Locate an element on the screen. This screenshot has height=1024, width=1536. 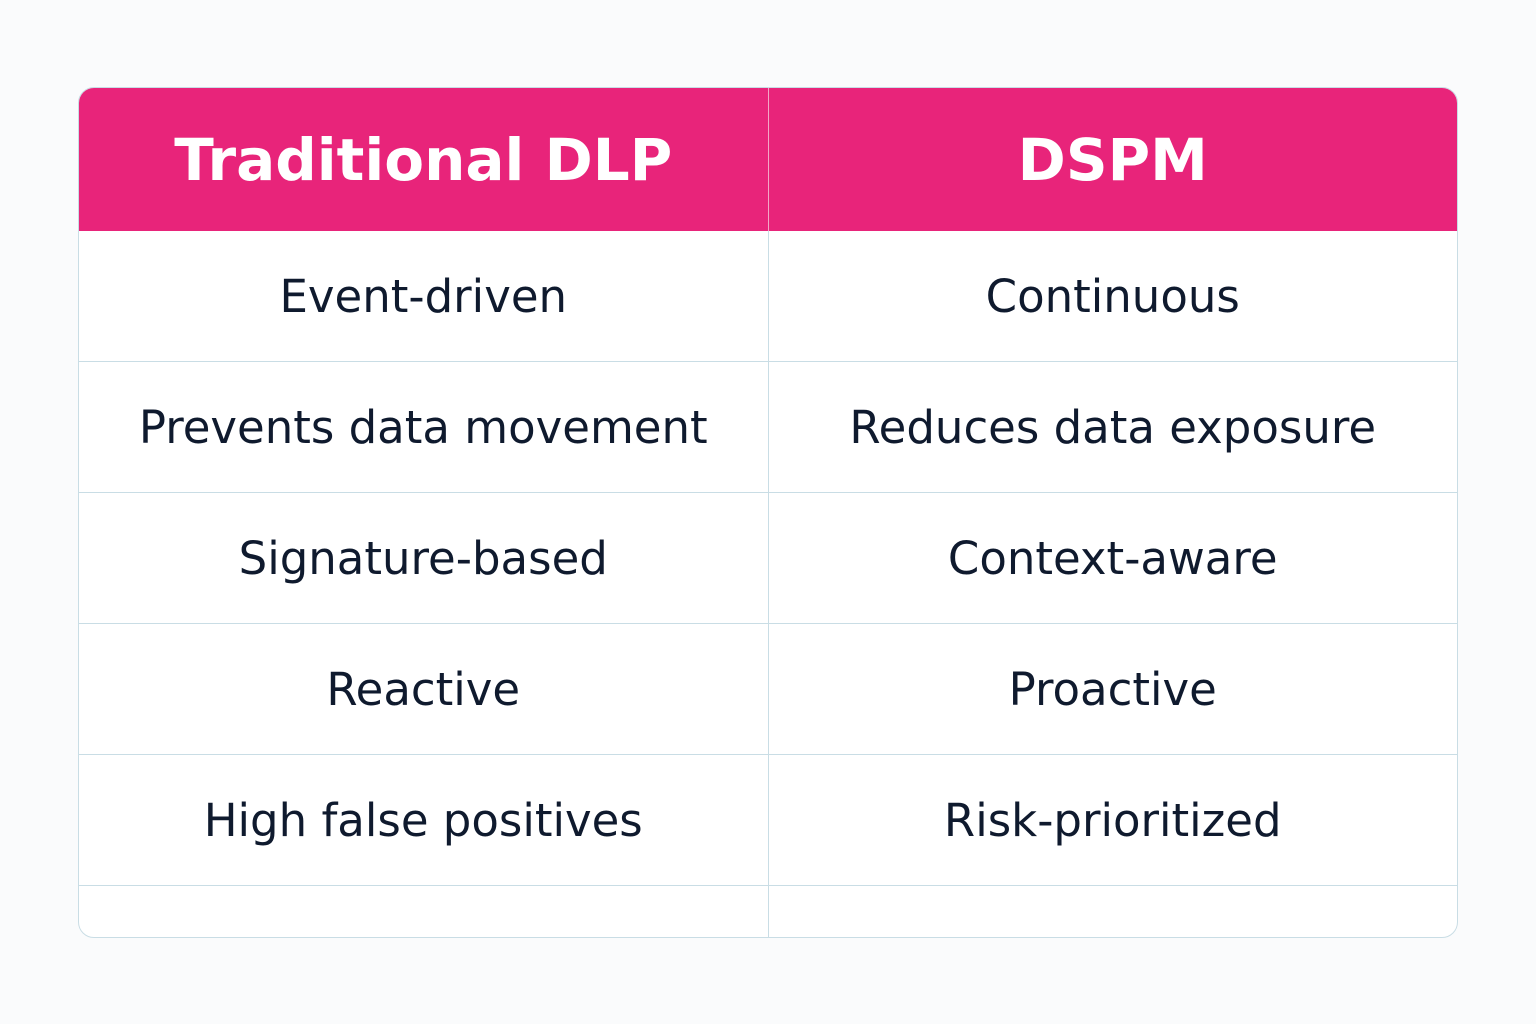
cell-dspm: Proactive is located at coordinates (1112, 689).